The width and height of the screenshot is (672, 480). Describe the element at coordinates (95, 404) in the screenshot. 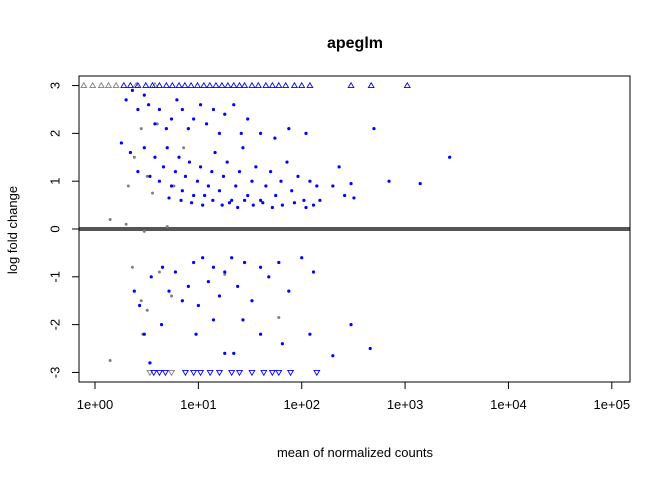

I see `x-tick-label: 1e+00` at that location.